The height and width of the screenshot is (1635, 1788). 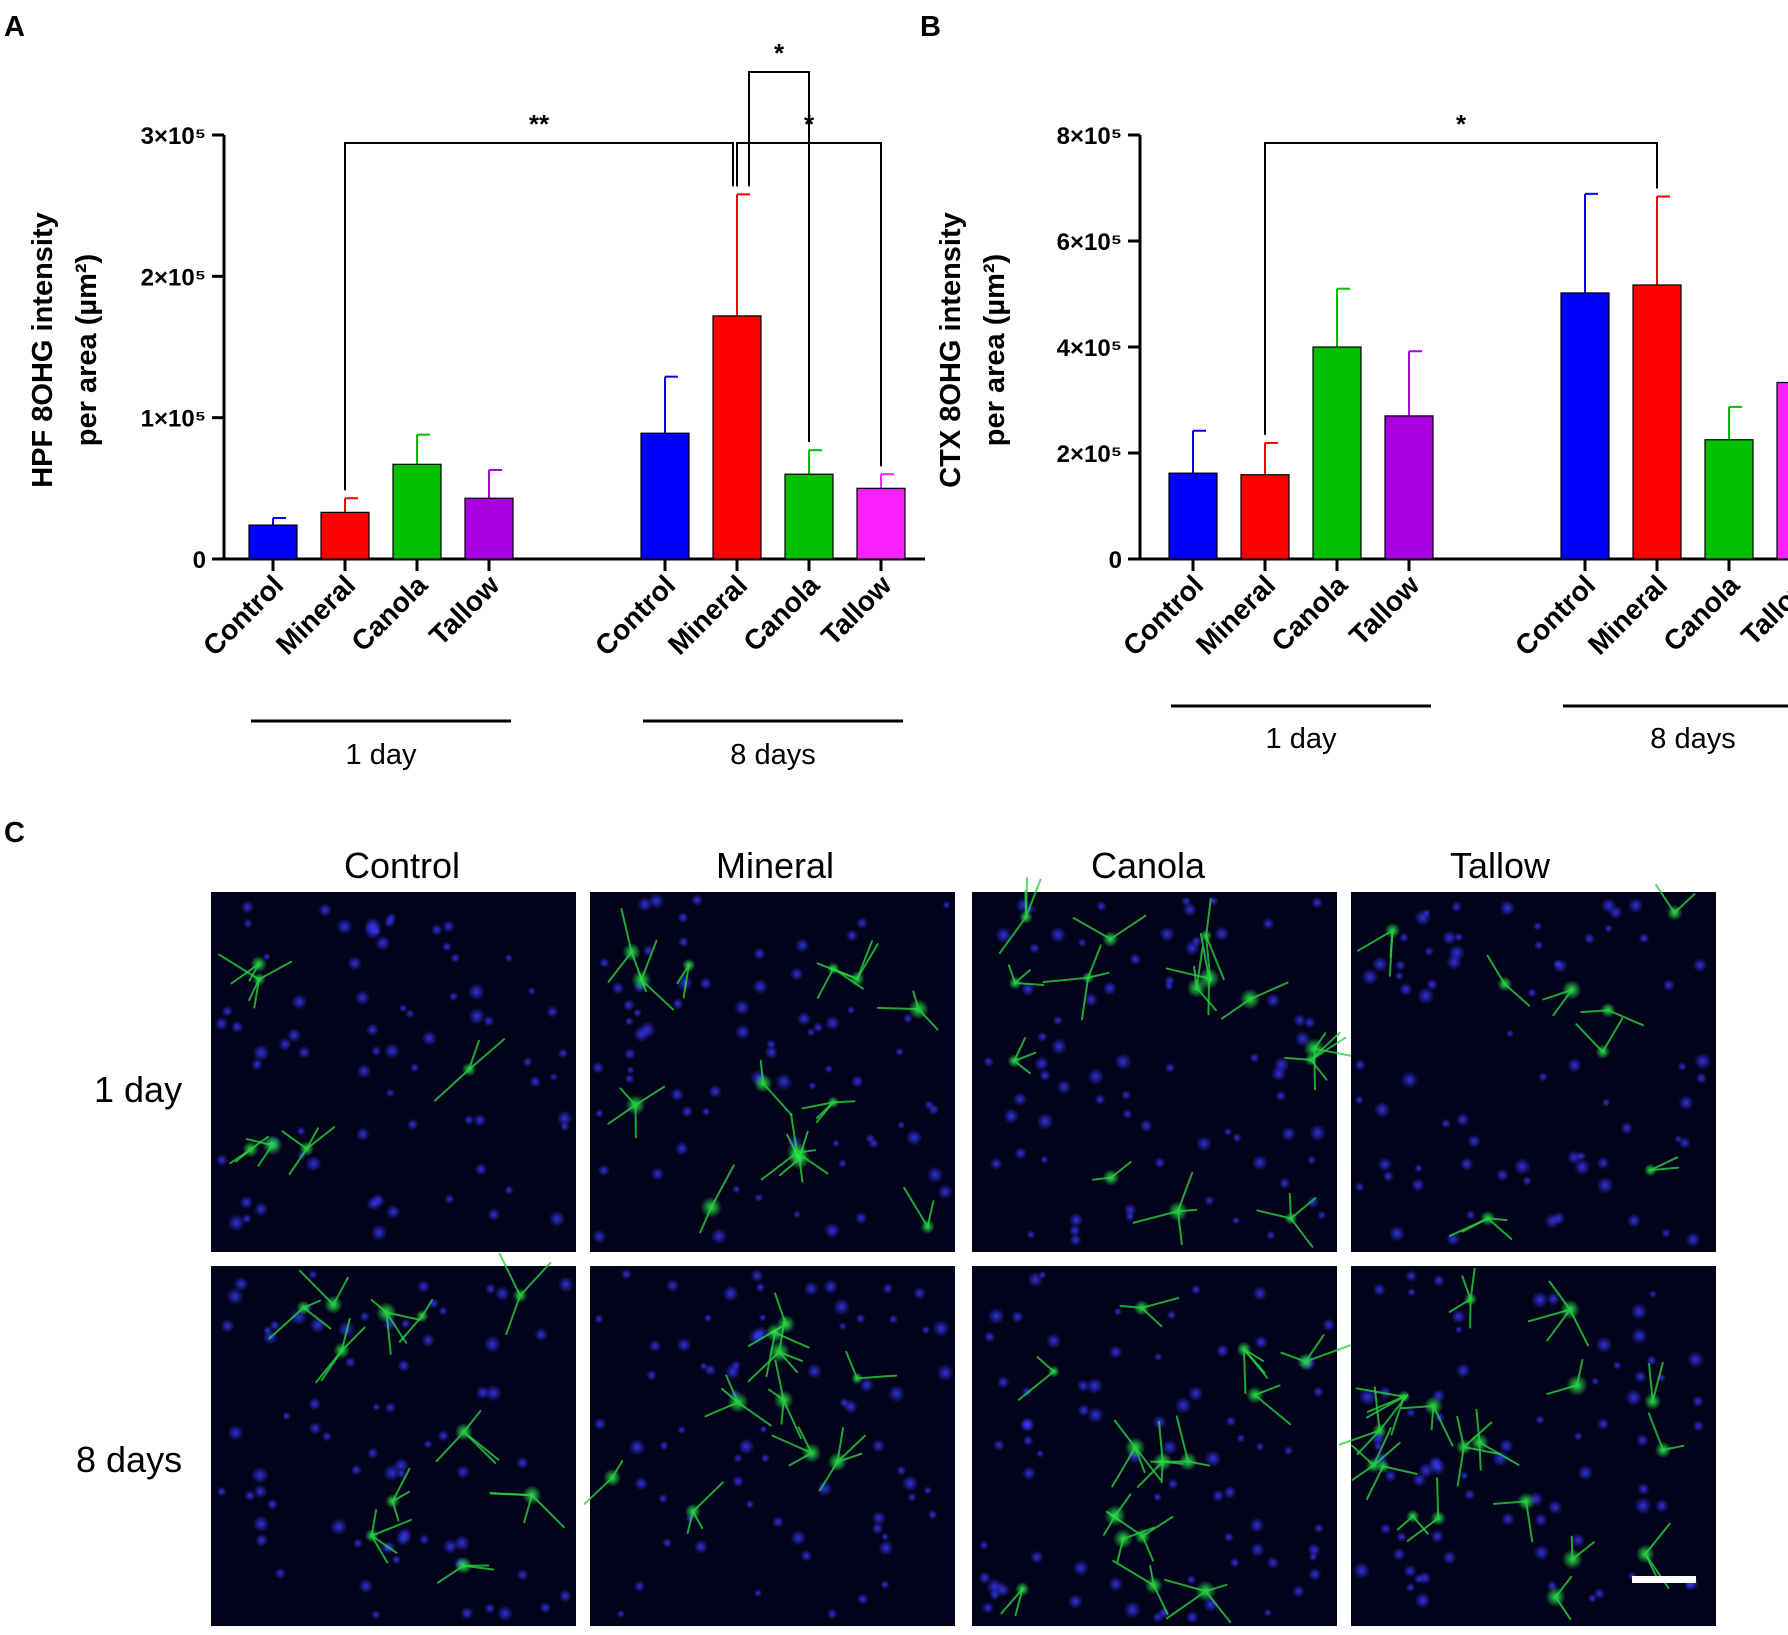 What do you see at coordinates (1500, 865) in the screenshot?
I see `micrograph-column-title: Tallow` at bounding box center [1500, 865].